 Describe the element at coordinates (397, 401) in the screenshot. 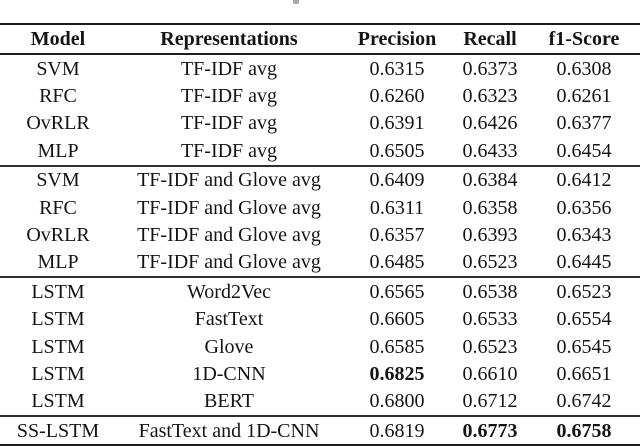

I see `cell-precision: 0.6800` at that location.